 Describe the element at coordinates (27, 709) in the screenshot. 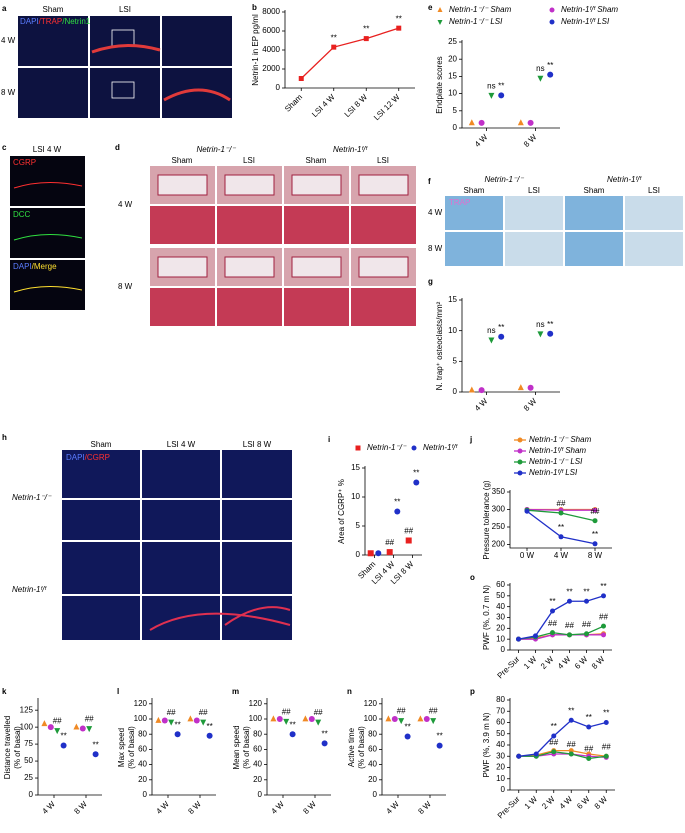

I see `y-tick-label: 125` at that location.